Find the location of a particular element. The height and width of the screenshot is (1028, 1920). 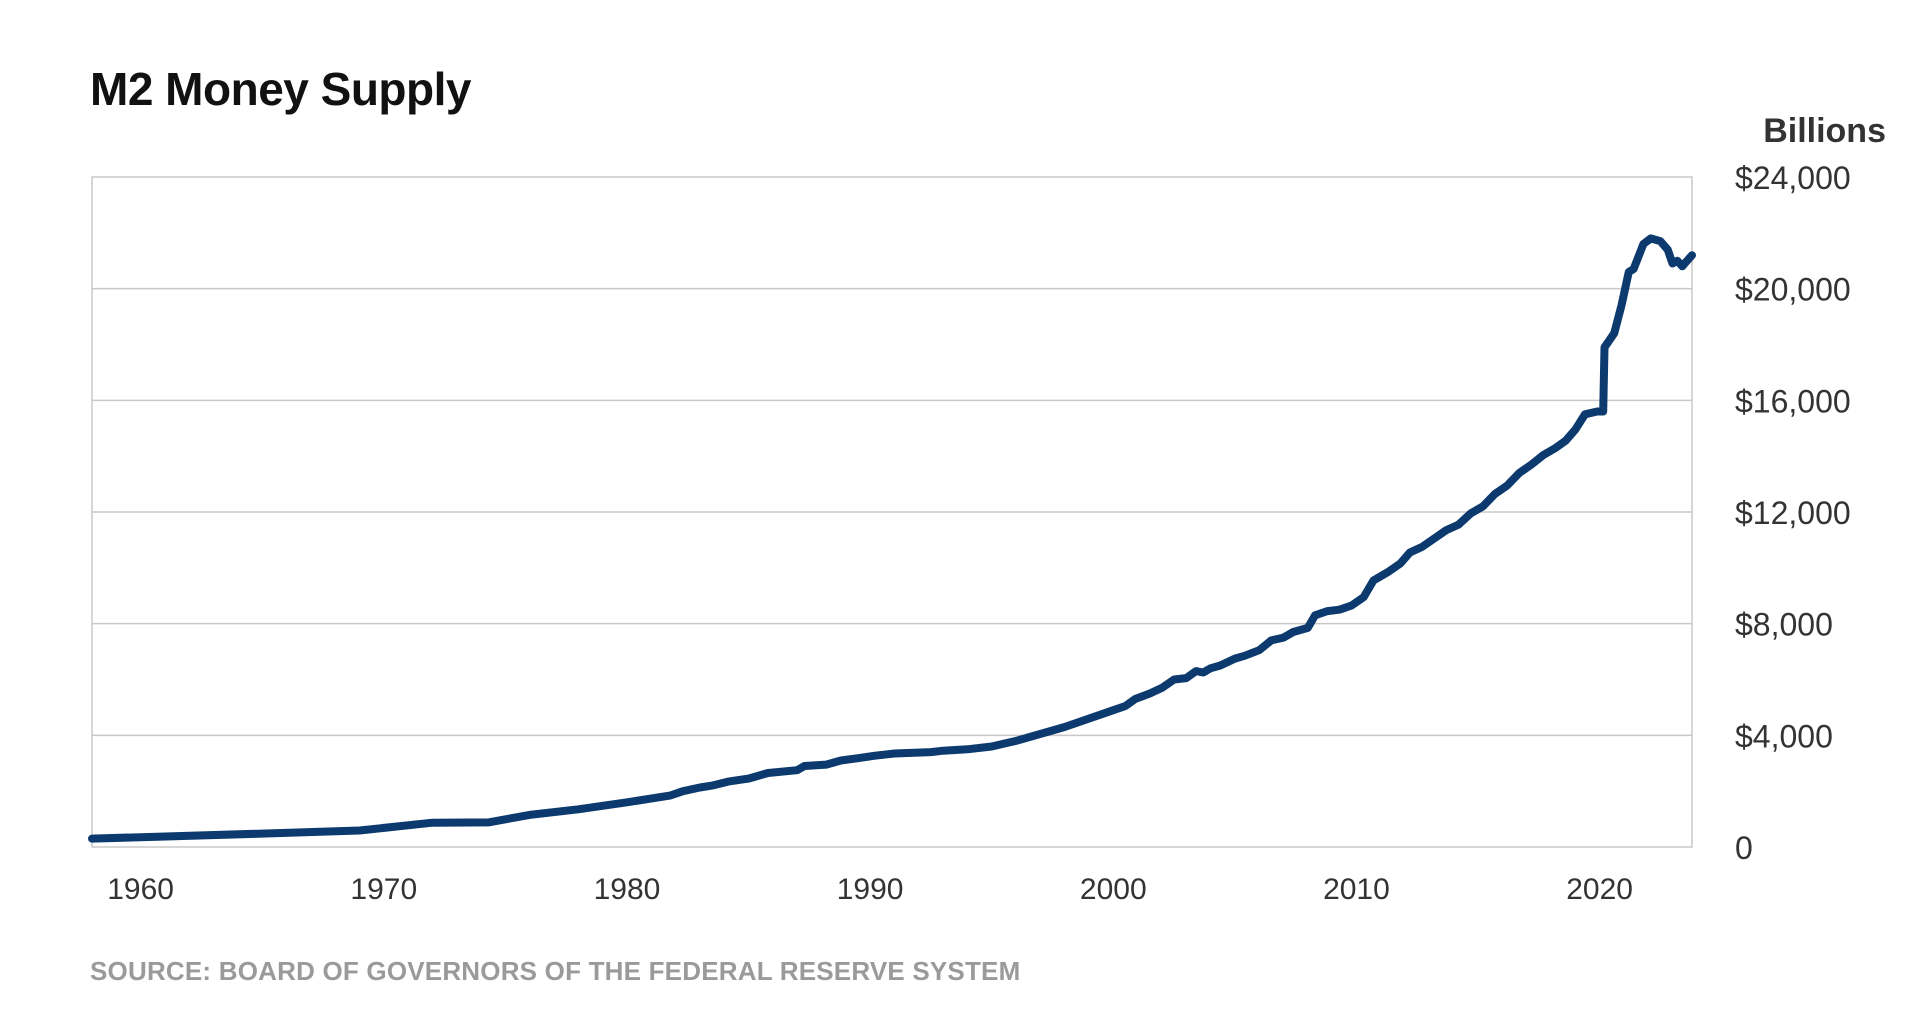

x-tick-label: 1970 is located at coordinates (383, 889).